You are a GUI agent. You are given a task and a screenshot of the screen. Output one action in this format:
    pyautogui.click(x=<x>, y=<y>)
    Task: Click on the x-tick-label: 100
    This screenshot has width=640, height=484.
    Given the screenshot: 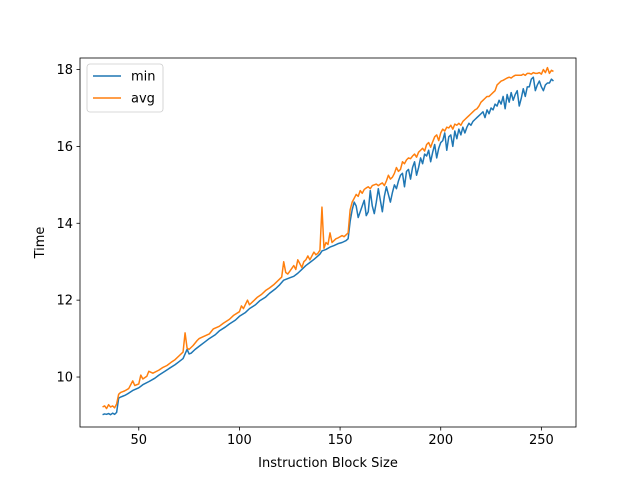 What is the action you would take?
    pyautogui.click(x=239, y=440)
    